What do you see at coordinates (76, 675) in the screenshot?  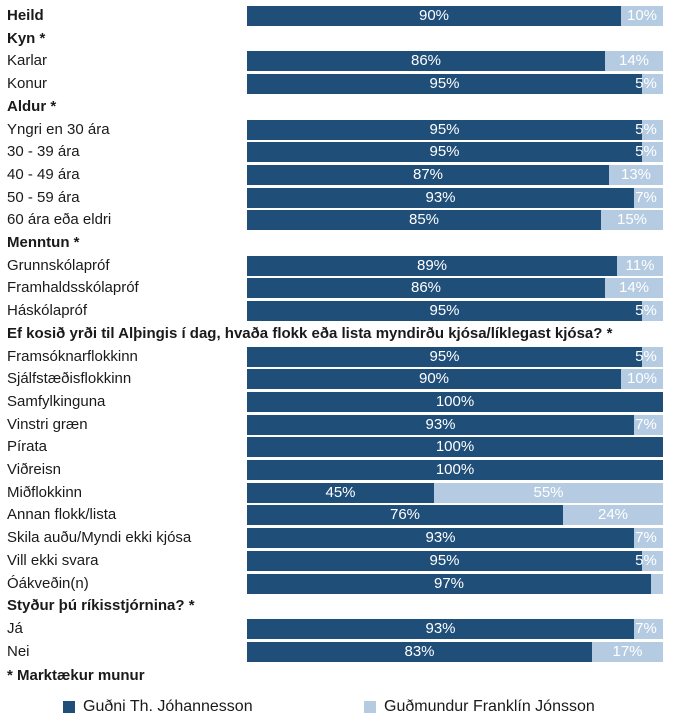 I see `footnote: * Marktækur munur` at bounding box center [76, 675].